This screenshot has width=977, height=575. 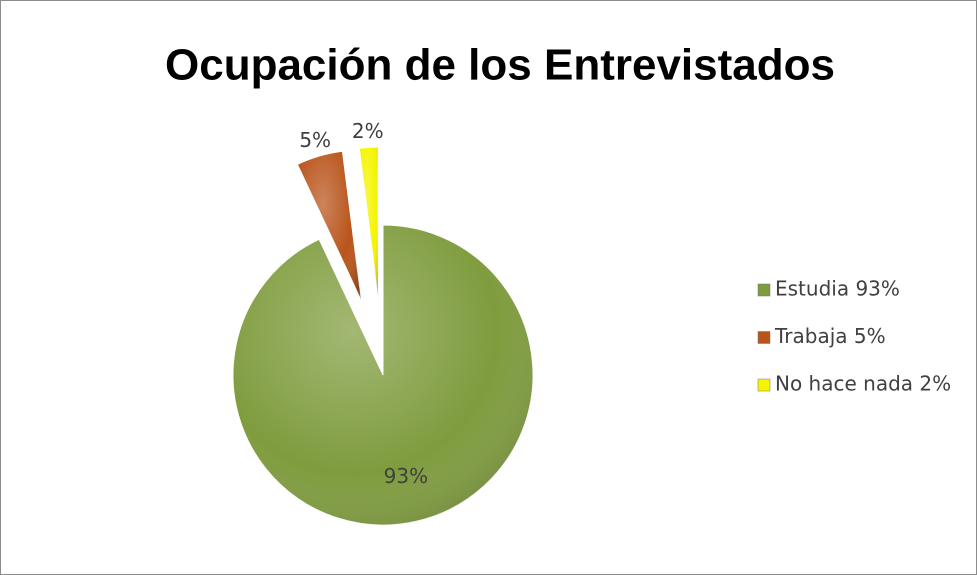 What do you see at coordinates (406, 476) in the screenshot?
I see `data-label: 93%` at bounding box center [406, 476].